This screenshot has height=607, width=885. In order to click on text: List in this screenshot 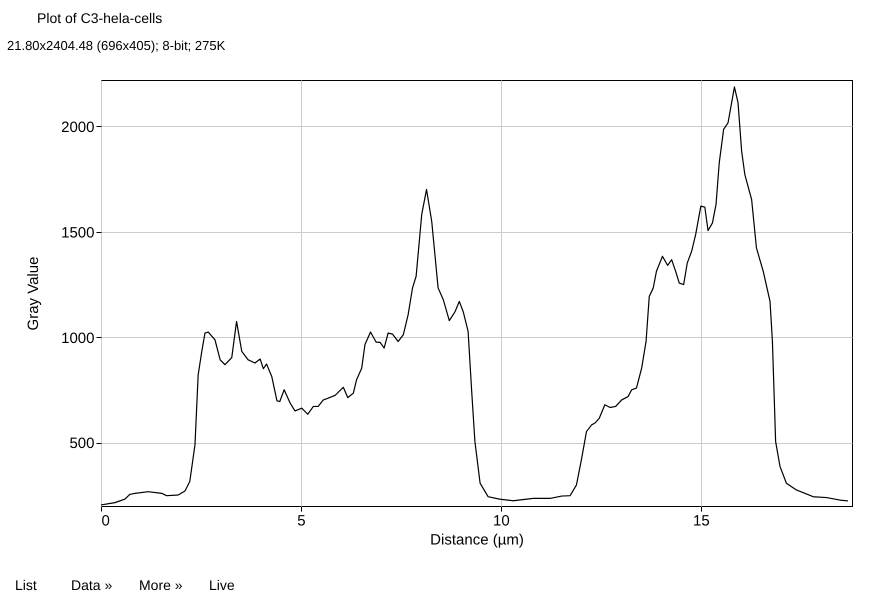, I will do `click(26, 585)`.